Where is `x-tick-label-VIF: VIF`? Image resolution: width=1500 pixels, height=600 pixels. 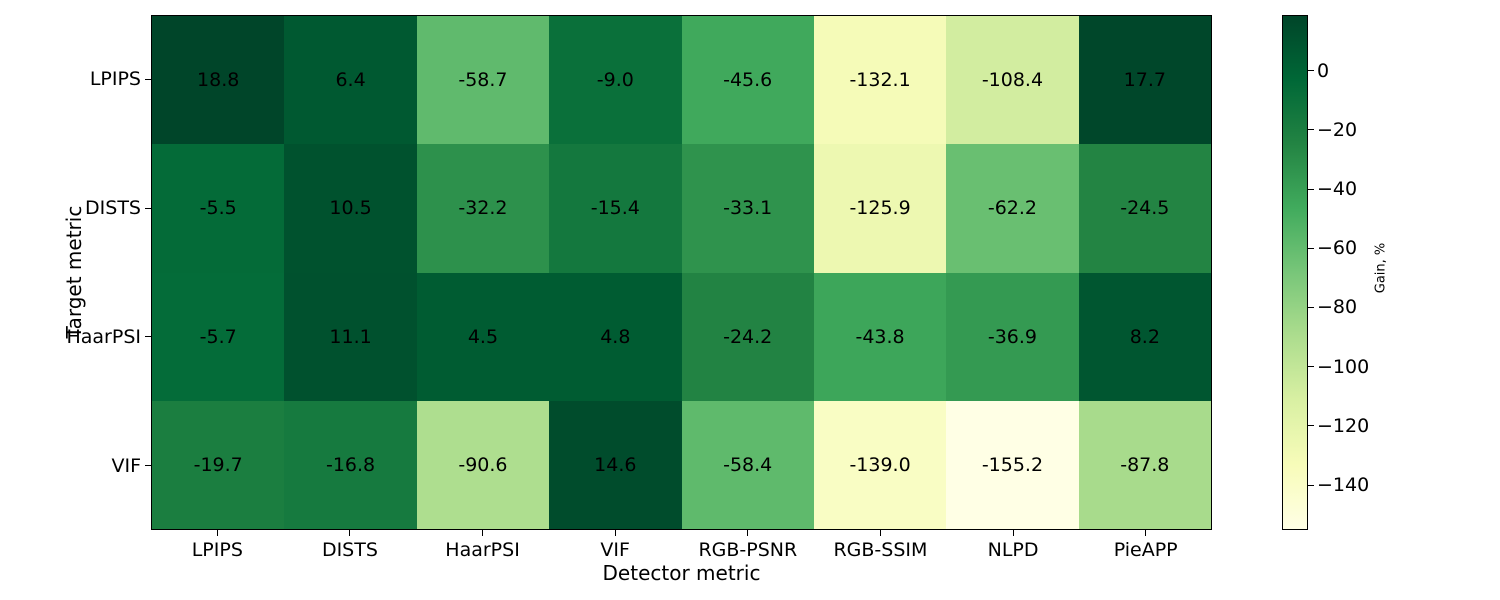 x-tick-label-VIF: VIF is located at coordinates (615, 550).